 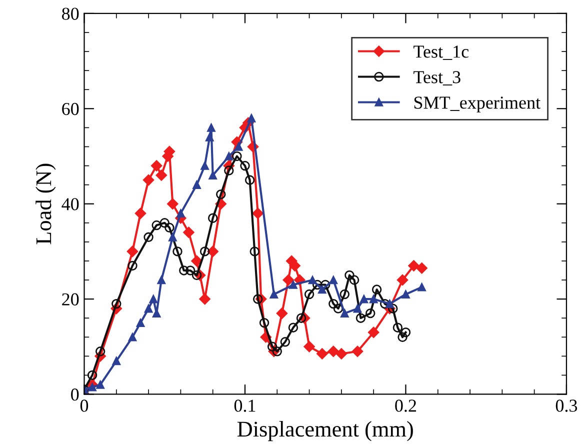 I want to click on y-tick-label: 80, so click(x=70, y=14).